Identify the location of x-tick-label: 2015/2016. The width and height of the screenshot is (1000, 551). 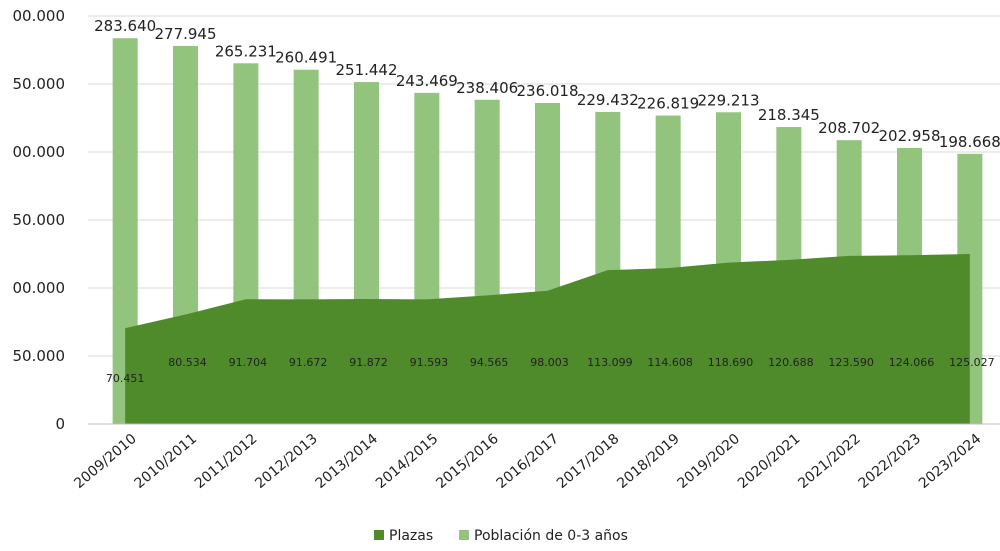
(467, 461).